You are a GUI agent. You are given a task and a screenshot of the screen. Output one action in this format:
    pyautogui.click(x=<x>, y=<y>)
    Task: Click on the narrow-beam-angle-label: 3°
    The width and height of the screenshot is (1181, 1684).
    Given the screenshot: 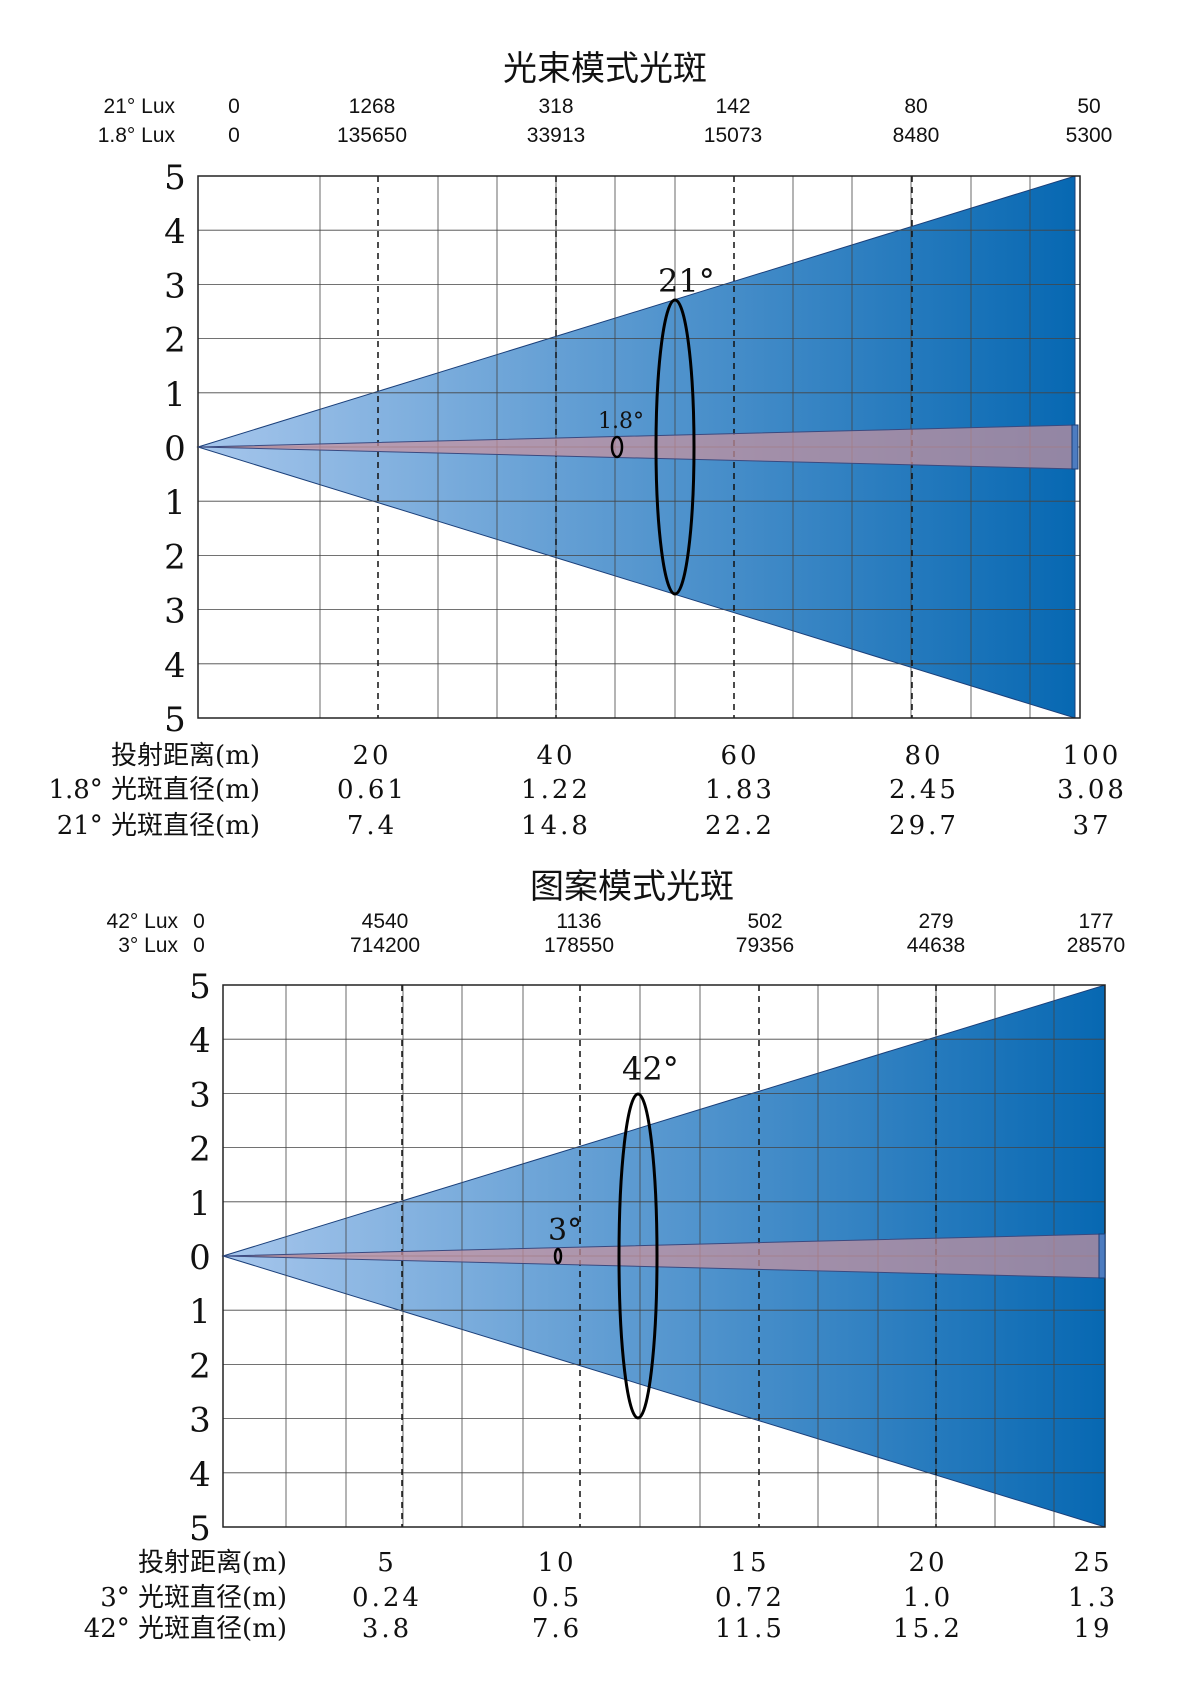 What is the action you would take?
    pyautogui.click(x=565, y=1230)
    